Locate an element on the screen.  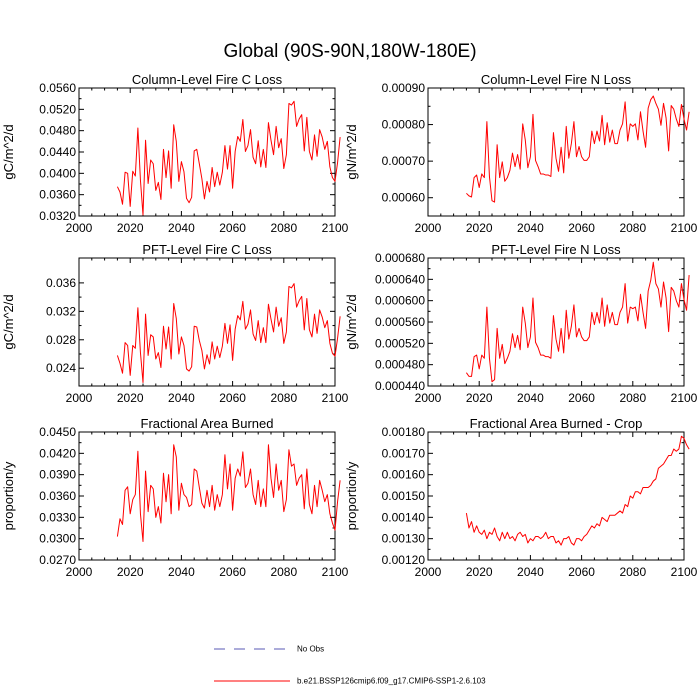
y-tick-label: 0.00070 is located at coordinates (404, 161).